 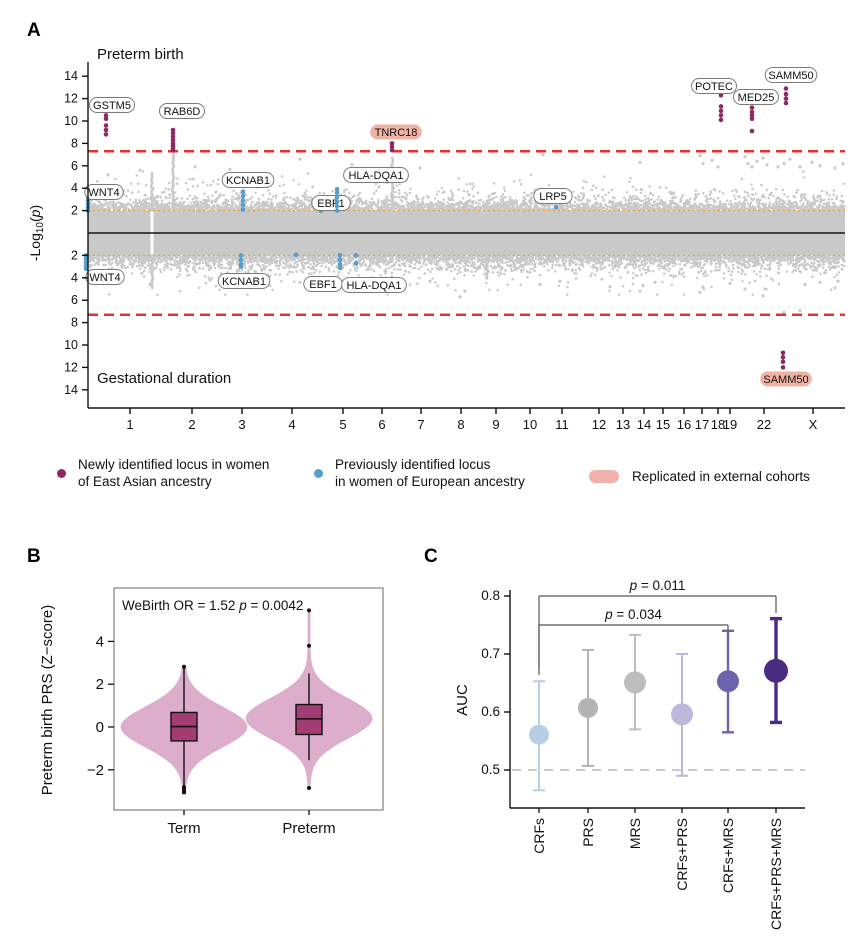 I want to click on locus-points-WNT4, so click(x=86, y=262).